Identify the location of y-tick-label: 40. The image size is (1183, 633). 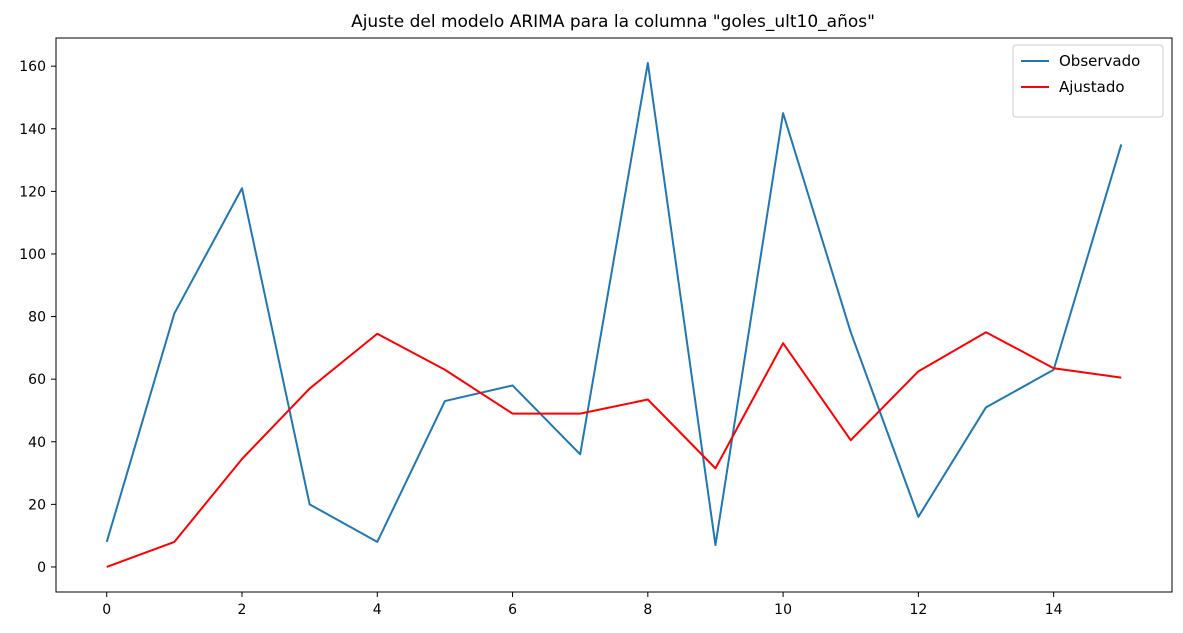
(37, 443).